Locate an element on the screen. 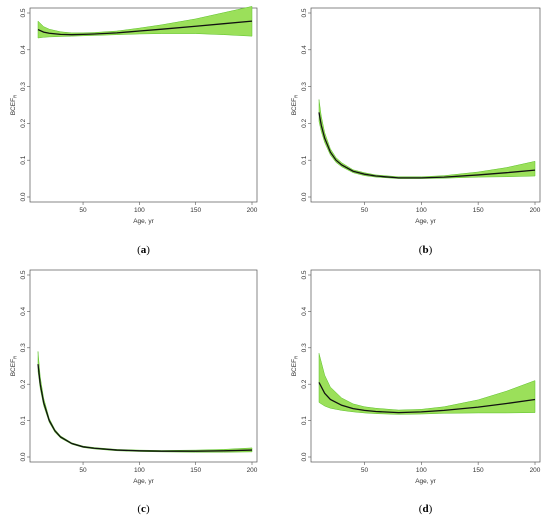 The width and height of the screenshot is (550, 521). panel-label: (b) is located at coordinates (426, 250).